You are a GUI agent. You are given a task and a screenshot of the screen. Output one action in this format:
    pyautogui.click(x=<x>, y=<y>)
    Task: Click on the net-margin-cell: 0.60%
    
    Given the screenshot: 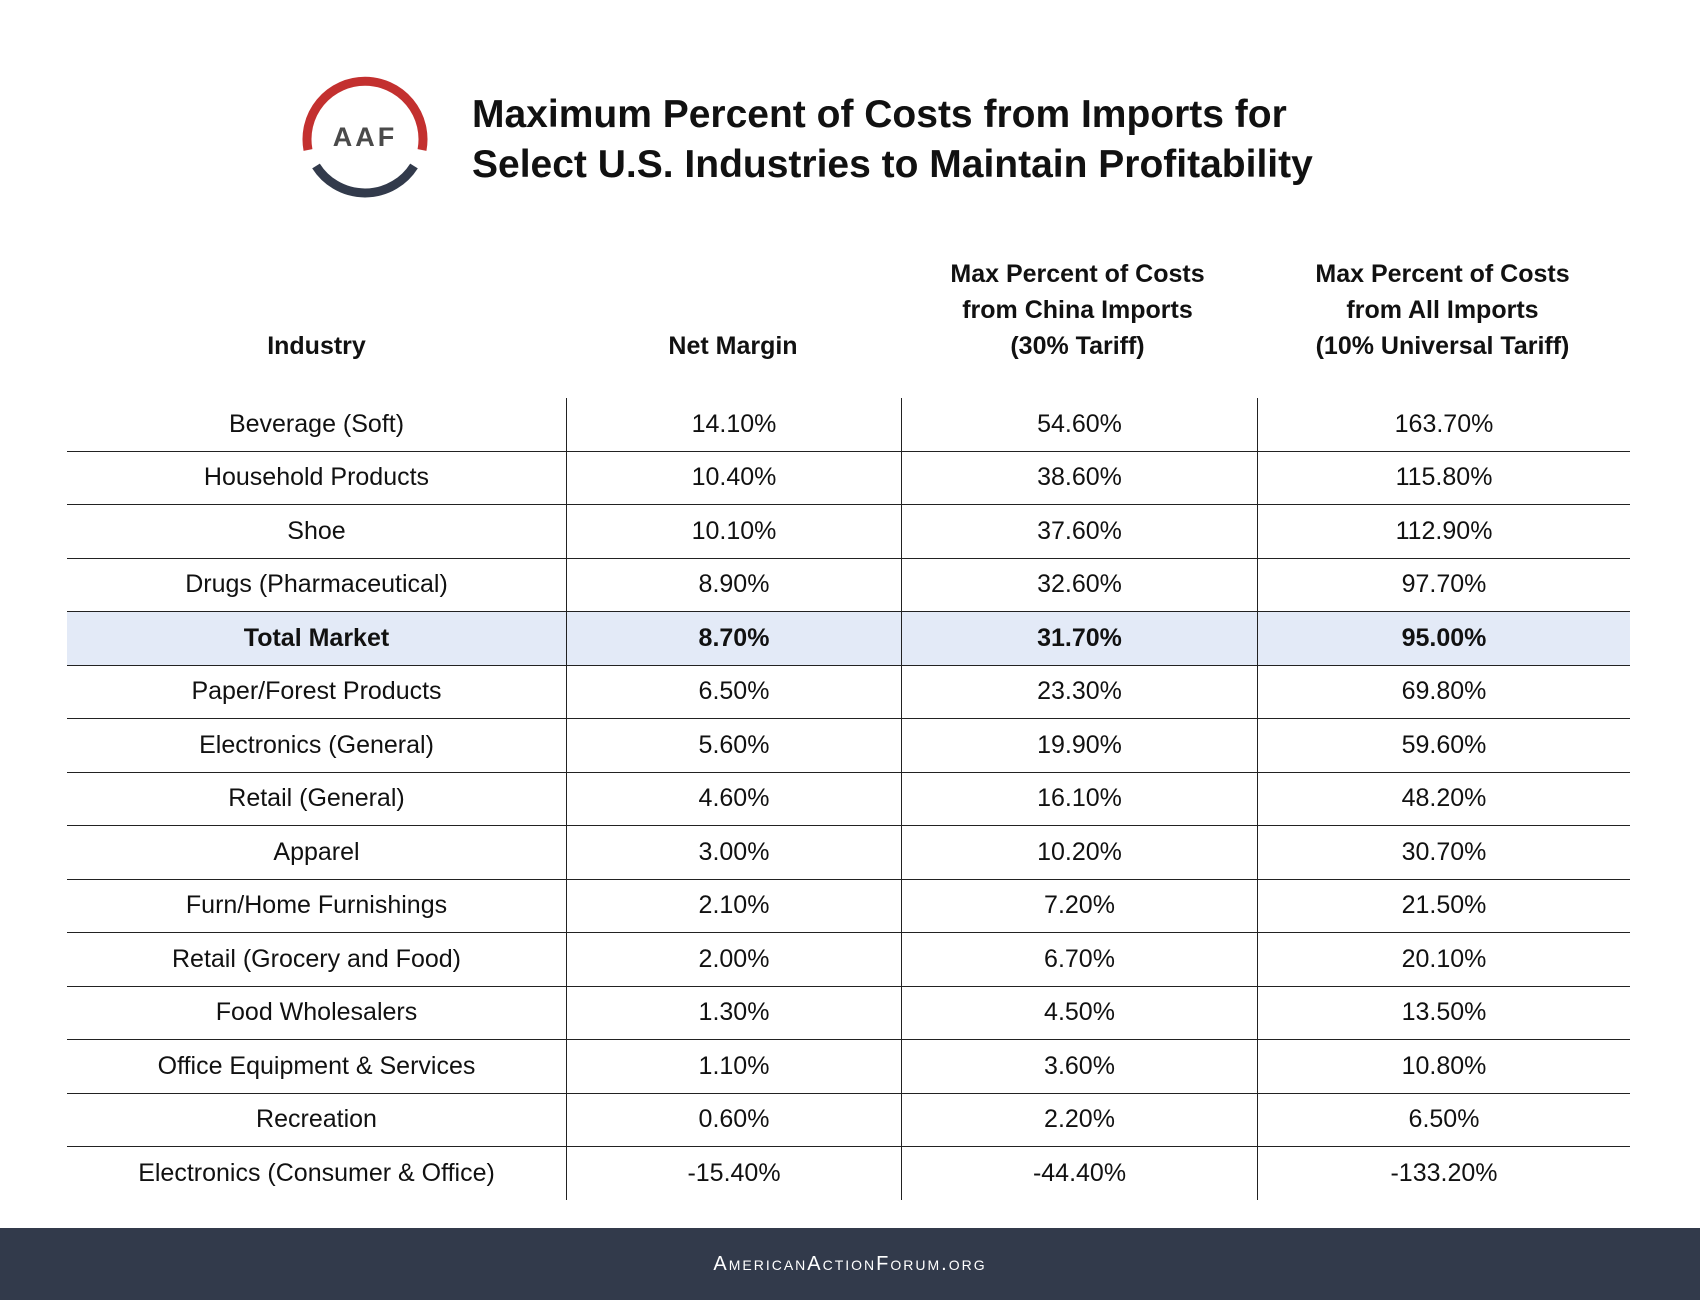 What is the action you would take?
    pyautogui.click(x=734, y=1120)
    